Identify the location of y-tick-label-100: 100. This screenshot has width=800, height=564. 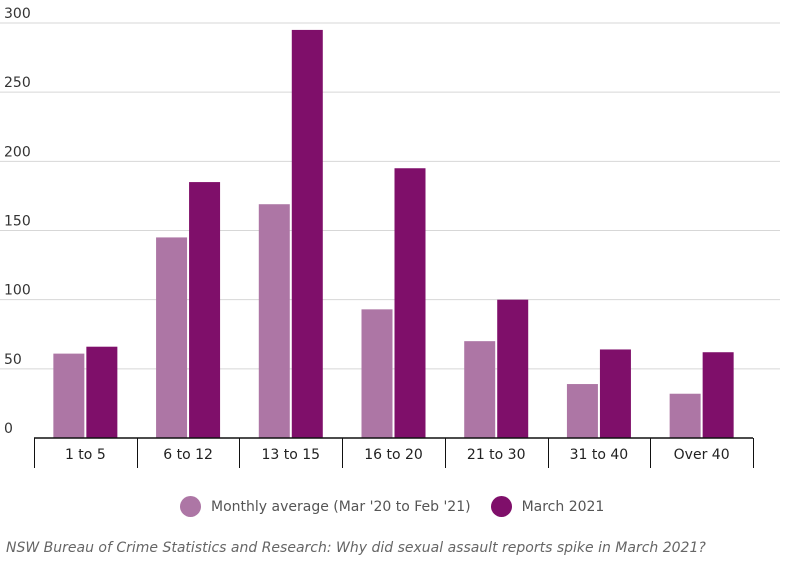
(17, 291).